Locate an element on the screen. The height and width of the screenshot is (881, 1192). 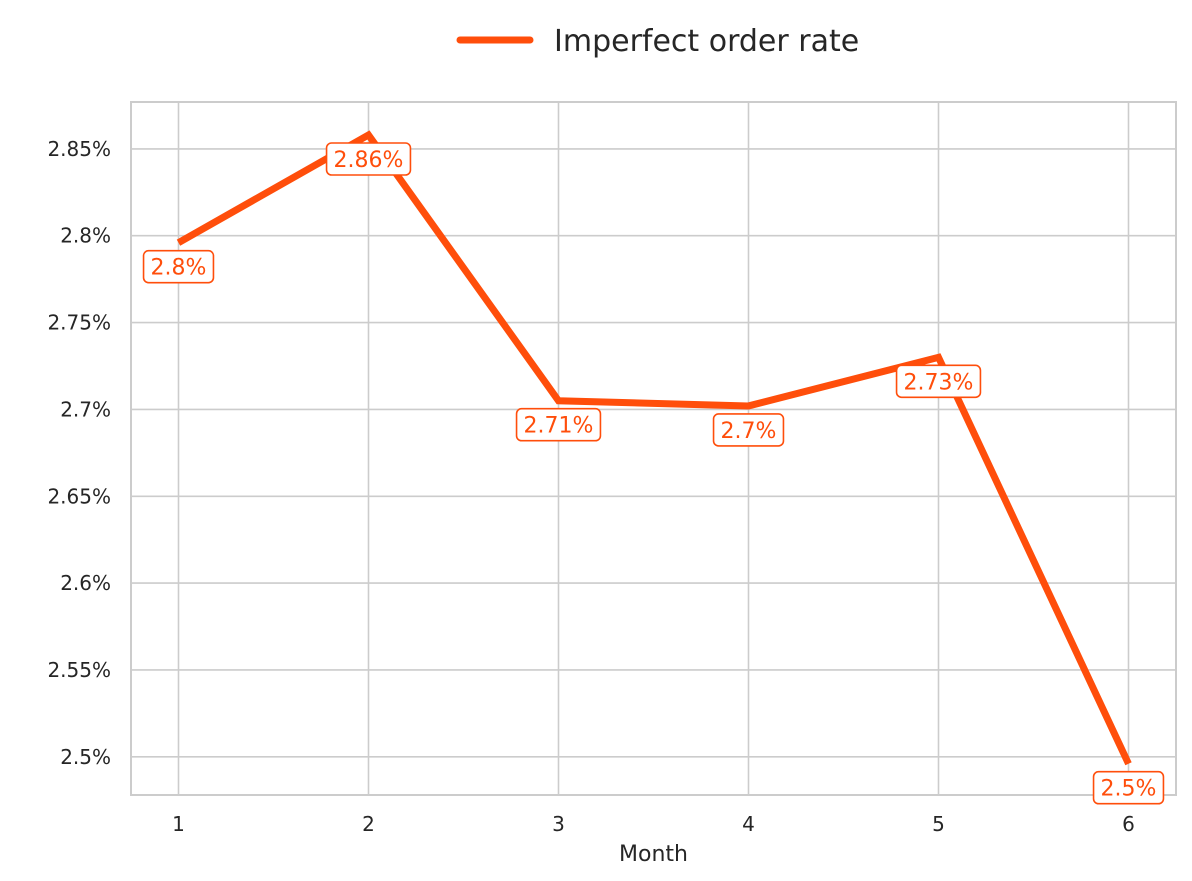
x-tick-label: 3 is located at coordinates (558, 824).